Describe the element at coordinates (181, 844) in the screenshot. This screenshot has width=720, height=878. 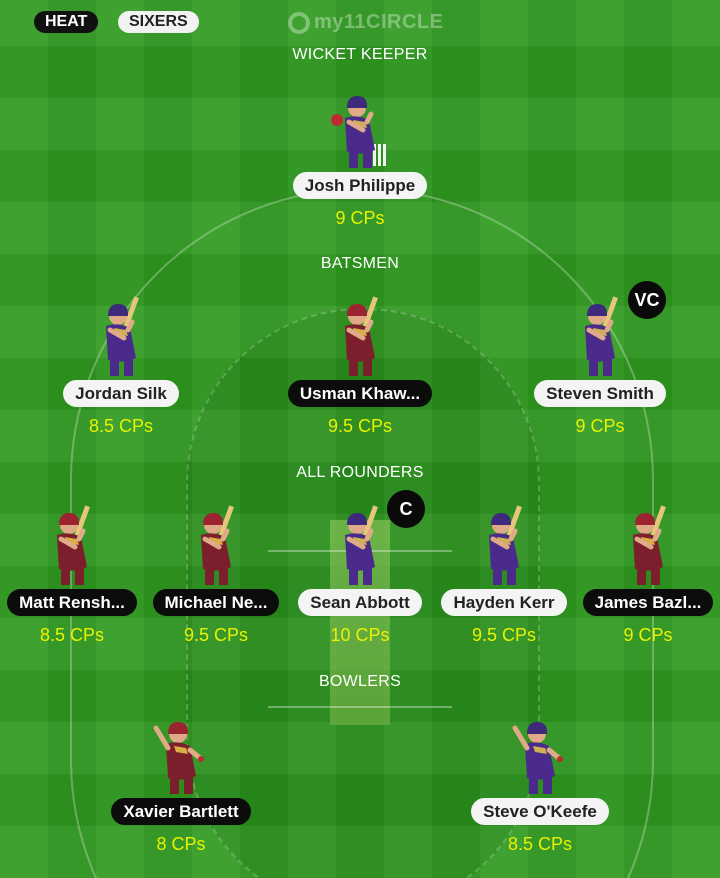
I see `player-points: 8 CPs` at that location.